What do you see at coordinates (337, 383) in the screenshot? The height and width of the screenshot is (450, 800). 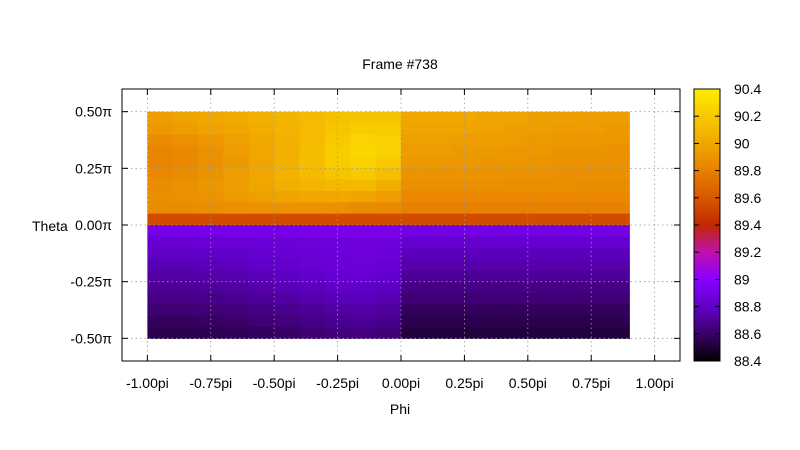 I see `x-tick-label: -0.25pi` at bounding box center [337, 383].